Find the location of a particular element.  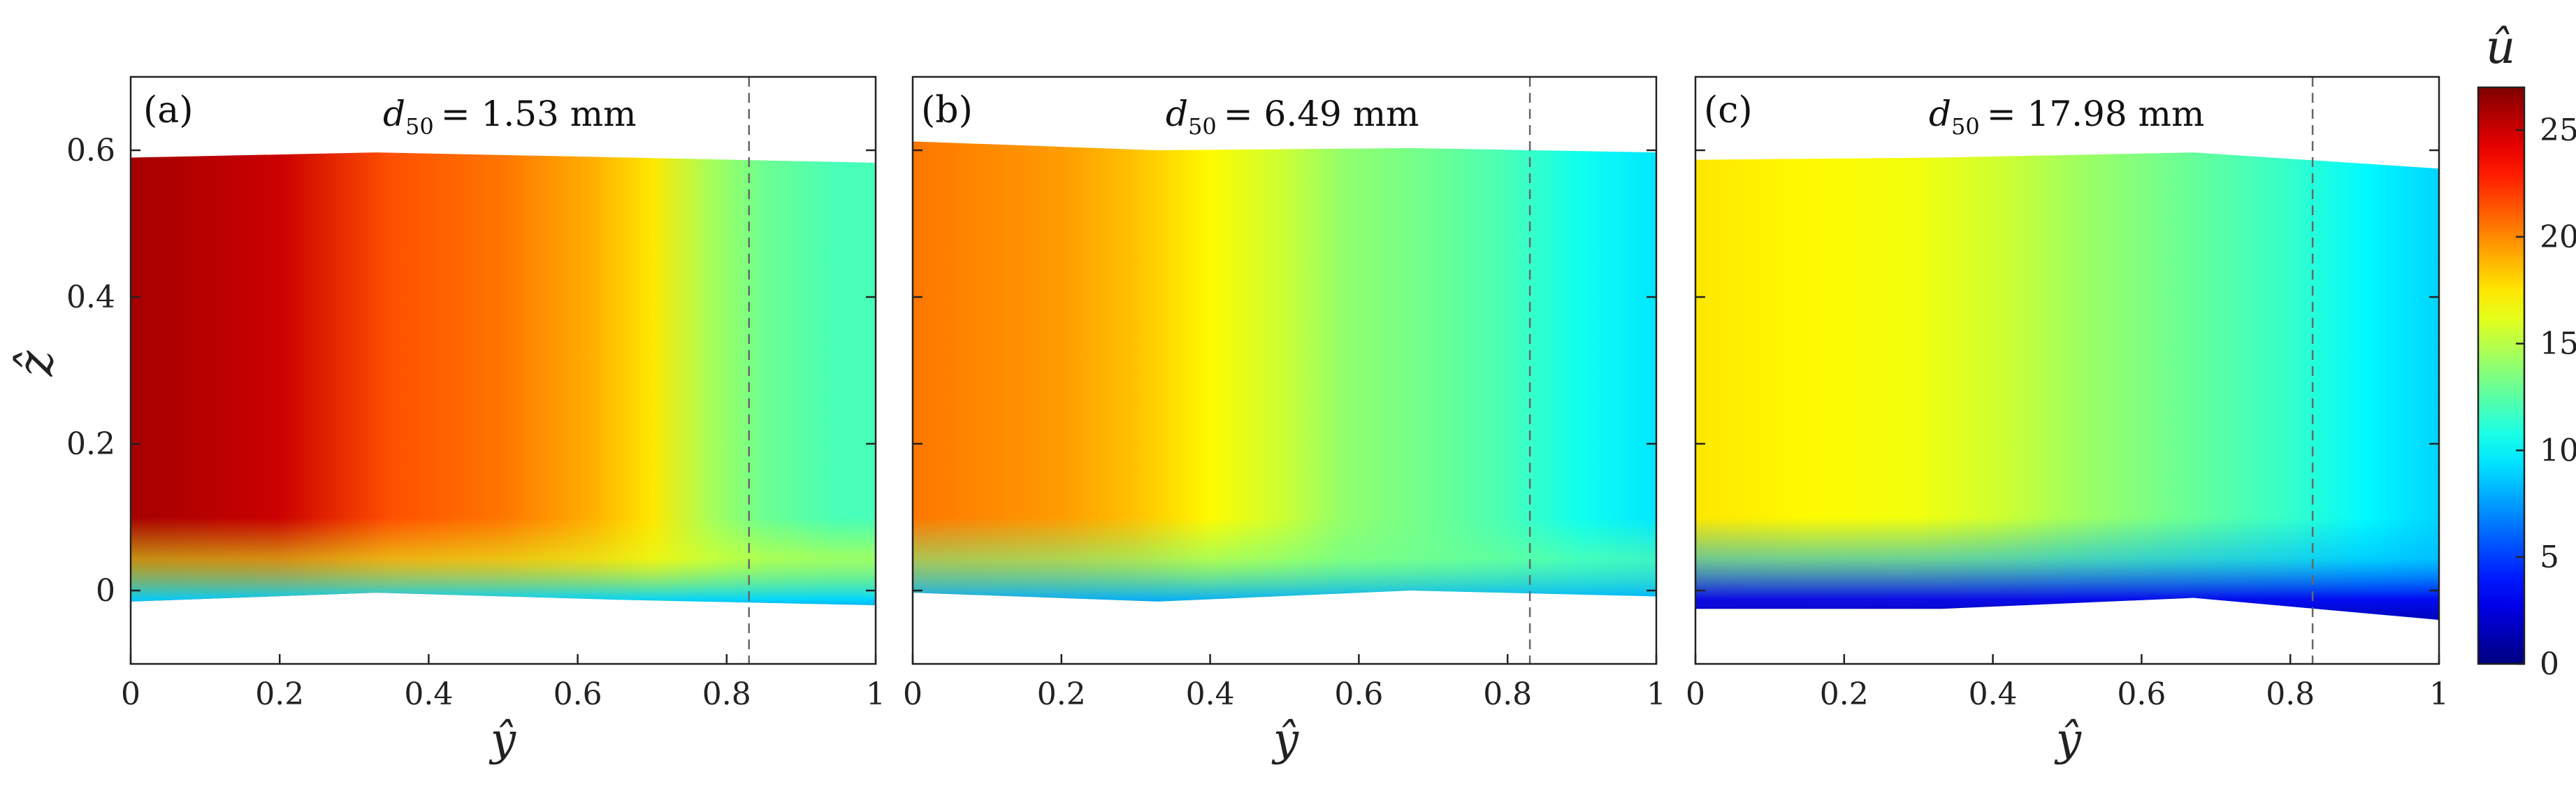

y-tick-label: 0.4 is located at coordinates (91, 297).